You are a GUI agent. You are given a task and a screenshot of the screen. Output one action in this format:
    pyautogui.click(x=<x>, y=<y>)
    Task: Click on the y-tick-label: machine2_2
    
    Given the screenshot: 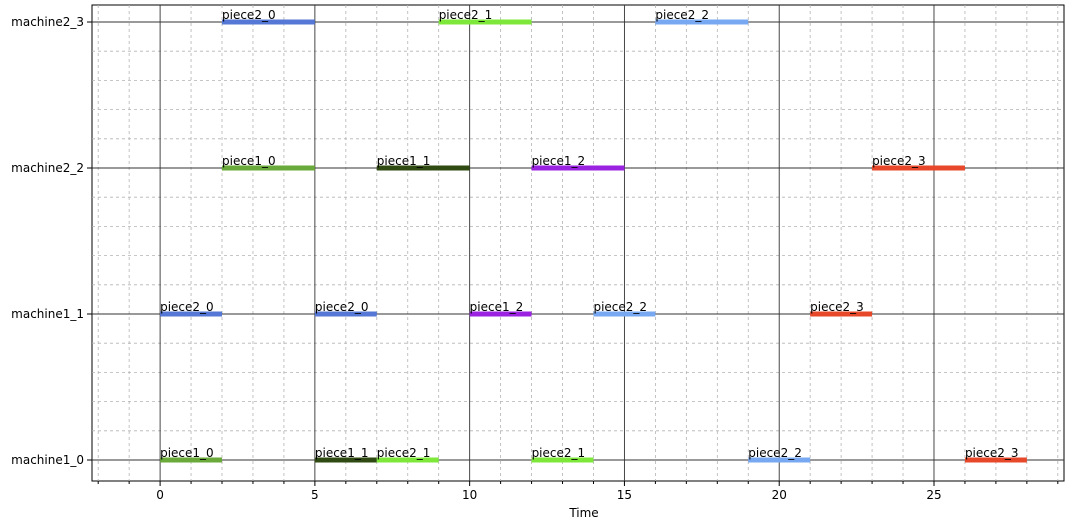 What is the action you would take?
    pyautogui.click(x=47, y=168)
    